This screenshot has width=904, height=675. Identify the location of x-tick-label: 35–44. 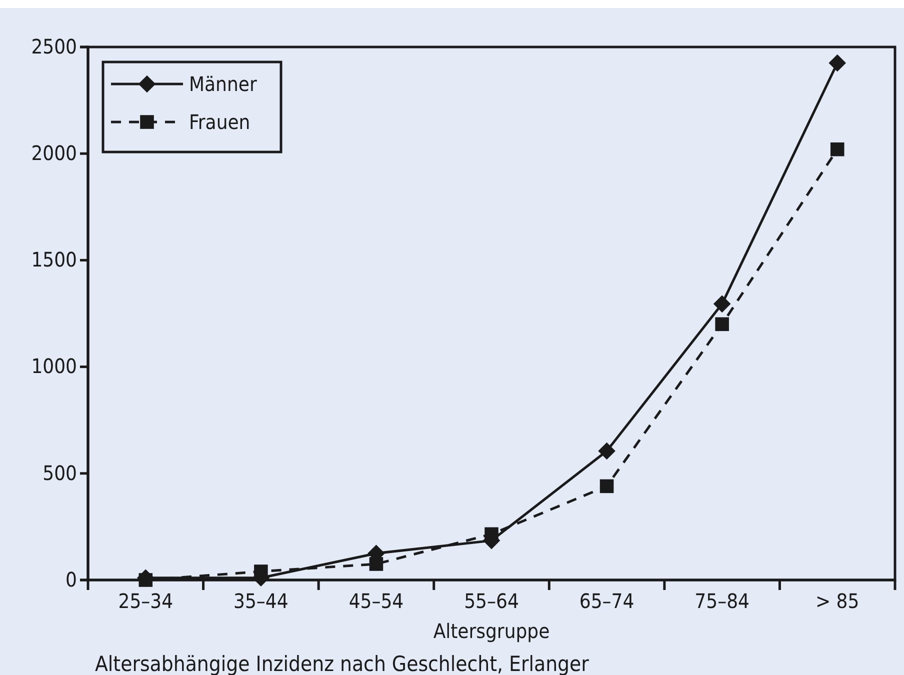
(261, 601).